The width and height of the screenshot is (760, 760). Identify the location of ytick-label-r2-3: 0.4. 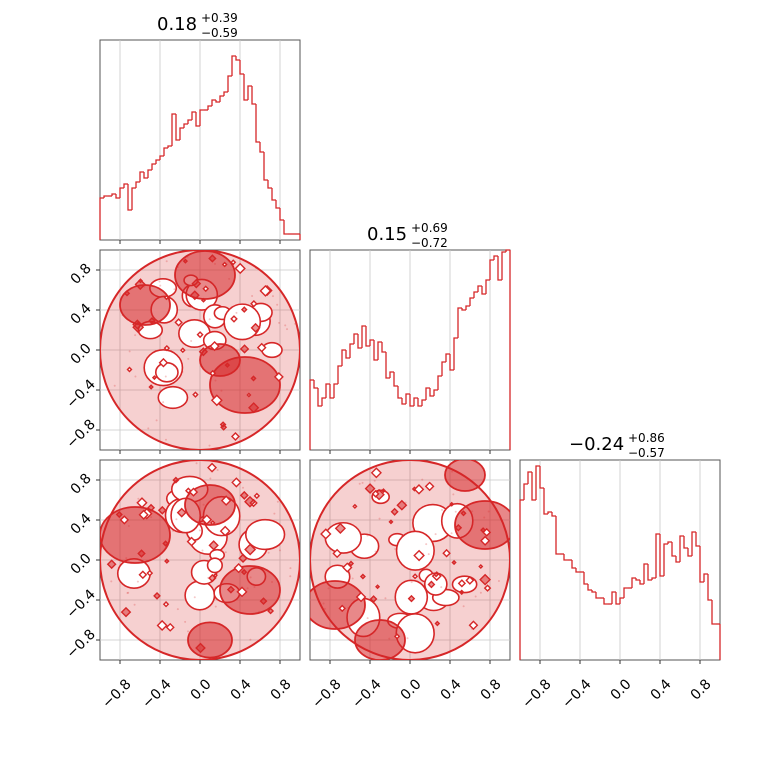
(81, 524).